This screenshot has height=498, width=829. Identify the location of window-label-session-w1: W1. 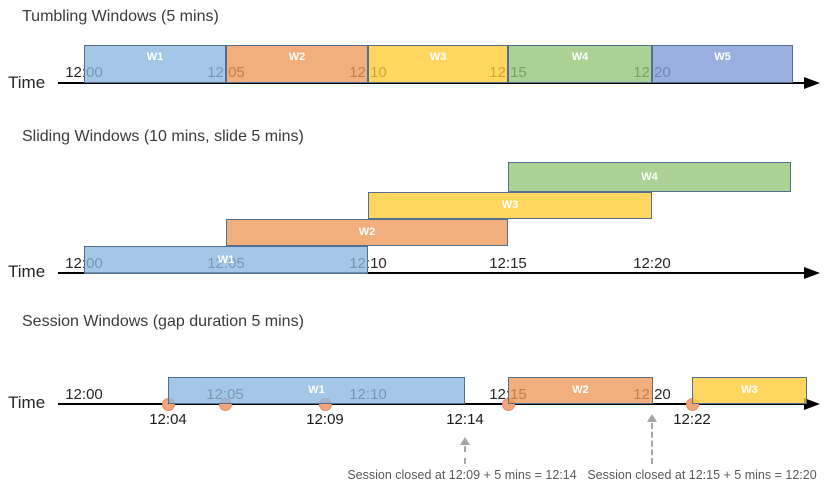
(316, 390).